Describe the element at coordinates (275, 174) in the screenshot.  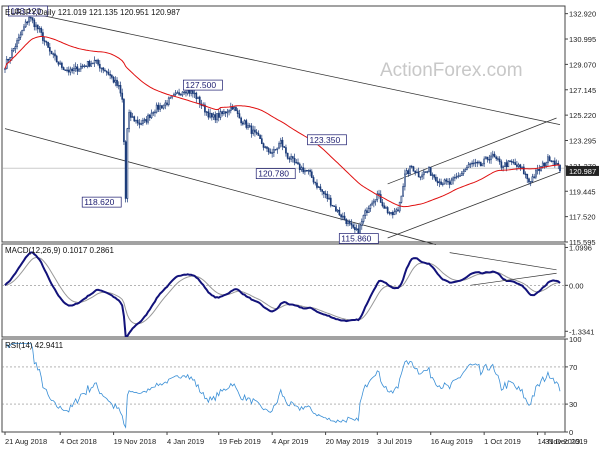
I see `annotation-label: 120.780` at that location.